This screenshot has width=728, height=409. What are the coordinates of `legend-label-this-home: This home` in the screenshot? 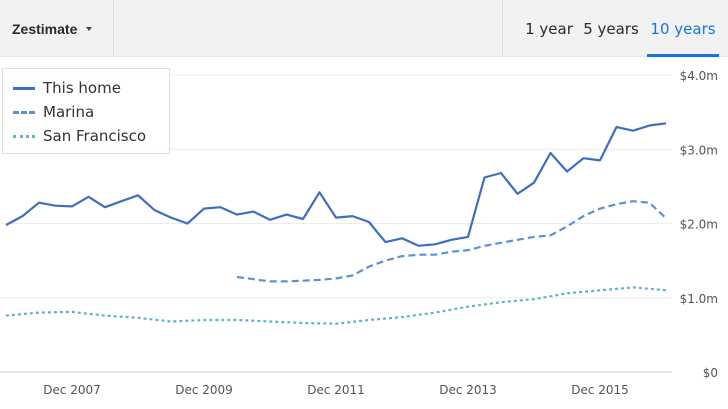 It's located at (82, 88).